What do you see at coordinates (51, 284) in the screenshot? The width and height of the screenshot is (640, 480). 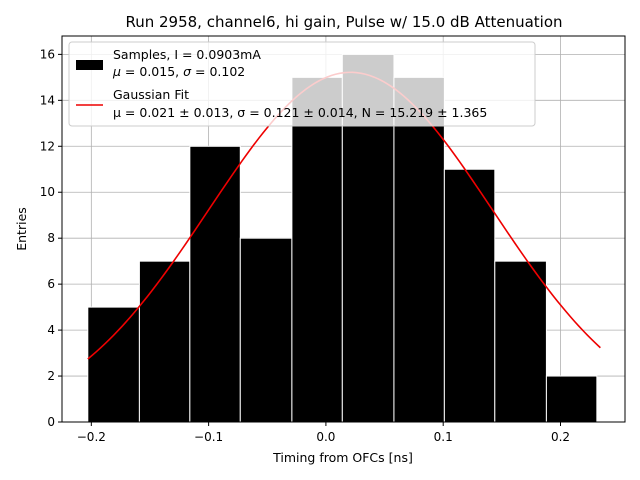 I see `y-tick-label: 6` at bounding box center [51, 284].